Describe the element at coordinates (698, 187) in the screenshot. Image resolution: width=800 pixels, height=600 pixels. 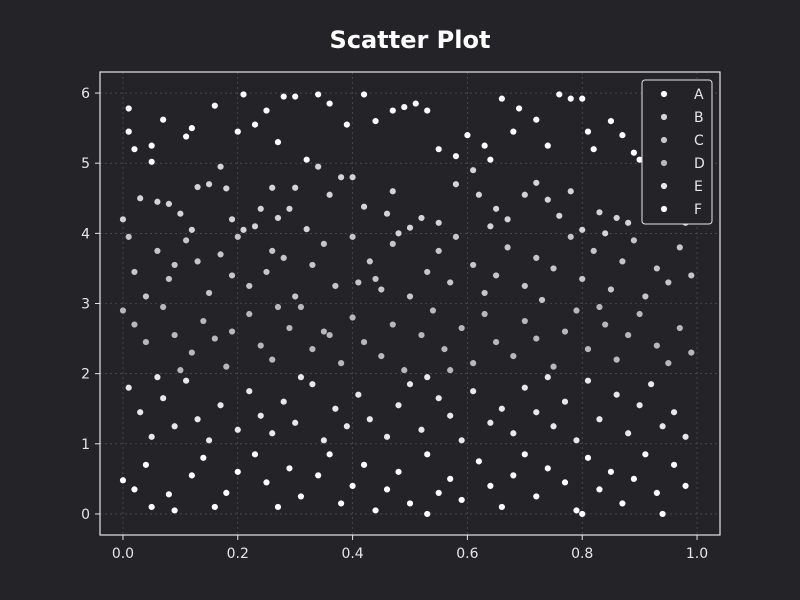
I see `legend-label-e: E` at that location.